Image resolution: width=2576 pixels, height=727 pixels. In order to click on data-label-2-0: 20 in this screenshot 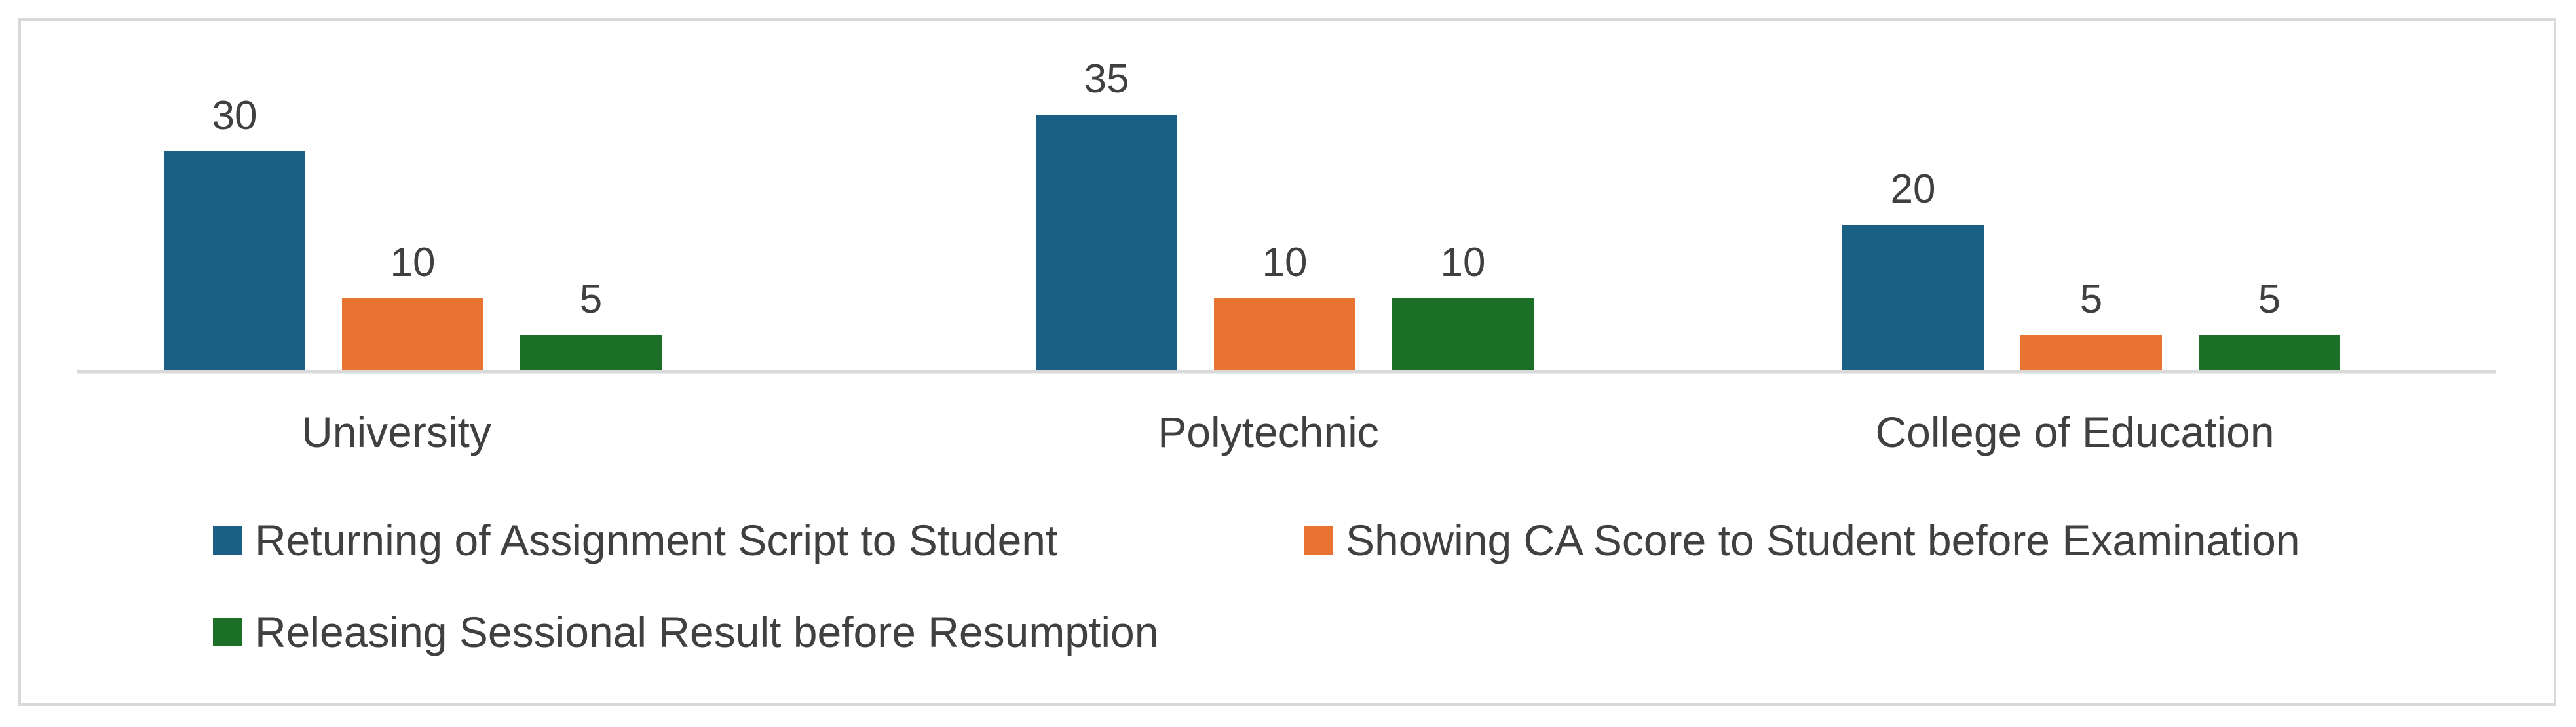, I will do `click(1913, 189)`.